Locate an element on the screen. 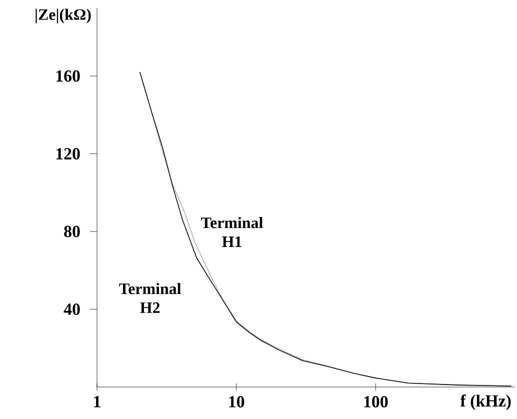 The image size is (517, 419). x-tick-label: 10 is located at coordinates (236, 402).